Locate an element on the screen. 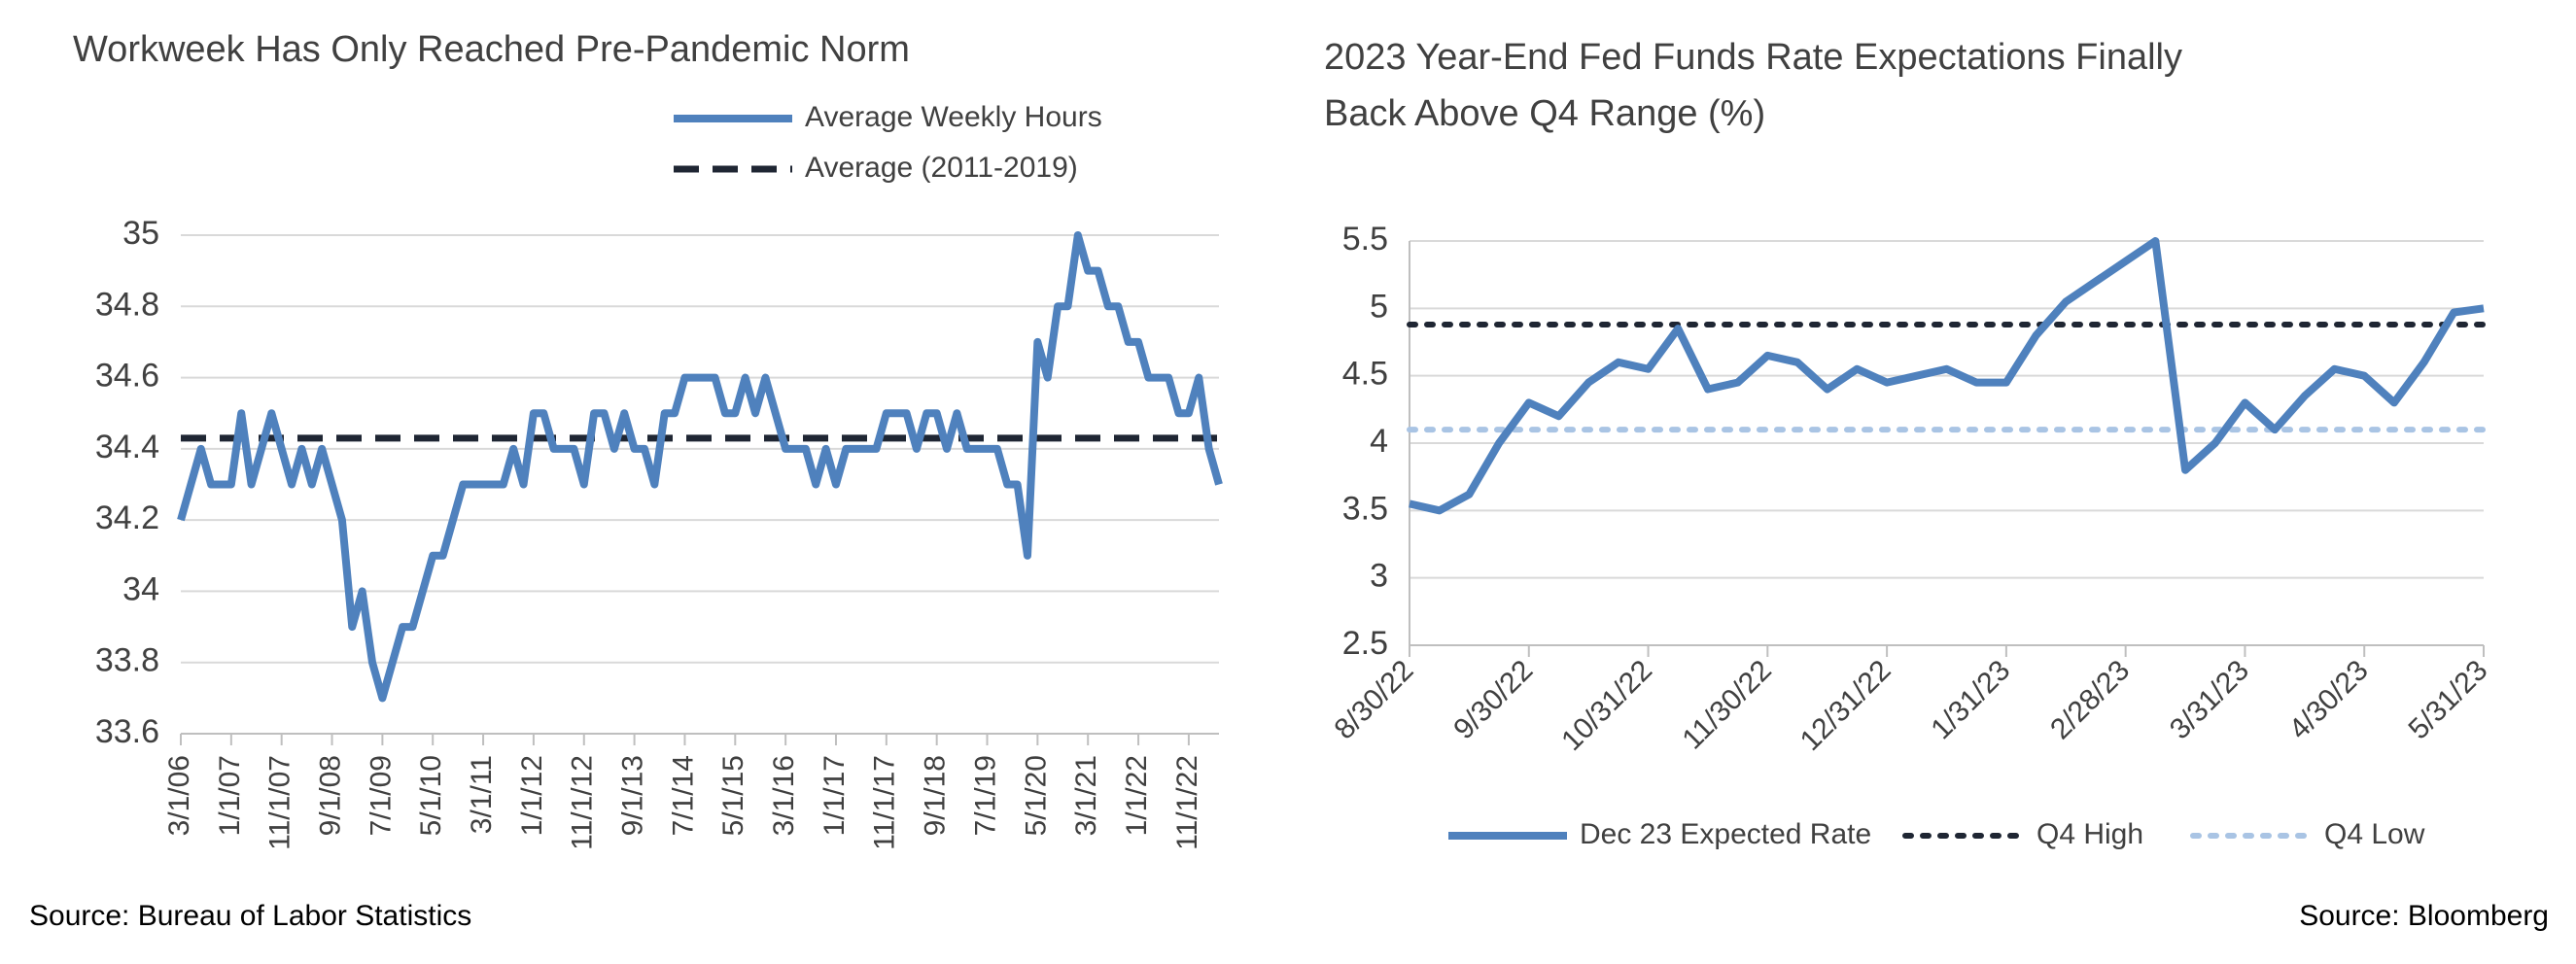  y-tick-label: 34.6 is located at coordinates (127, 376).